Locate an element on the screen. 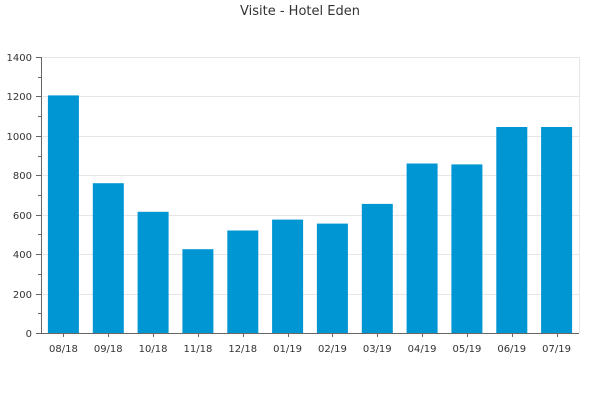 This screenshot has width=600, height=400. x-tick-label: 05/19 is located at coordinates (467, 349).